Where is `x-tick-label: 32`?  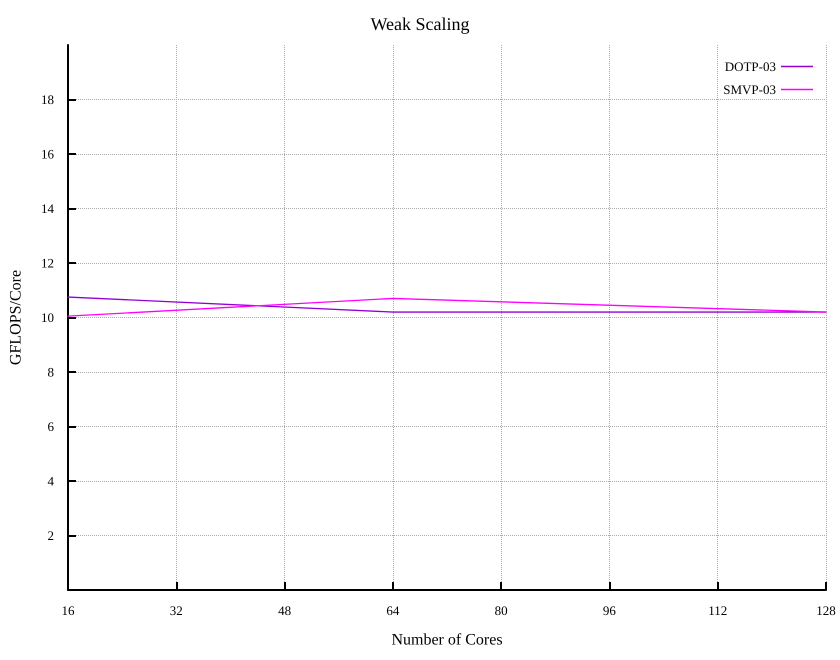 x-tick-label: 32 is located at coordinates (176, 610).